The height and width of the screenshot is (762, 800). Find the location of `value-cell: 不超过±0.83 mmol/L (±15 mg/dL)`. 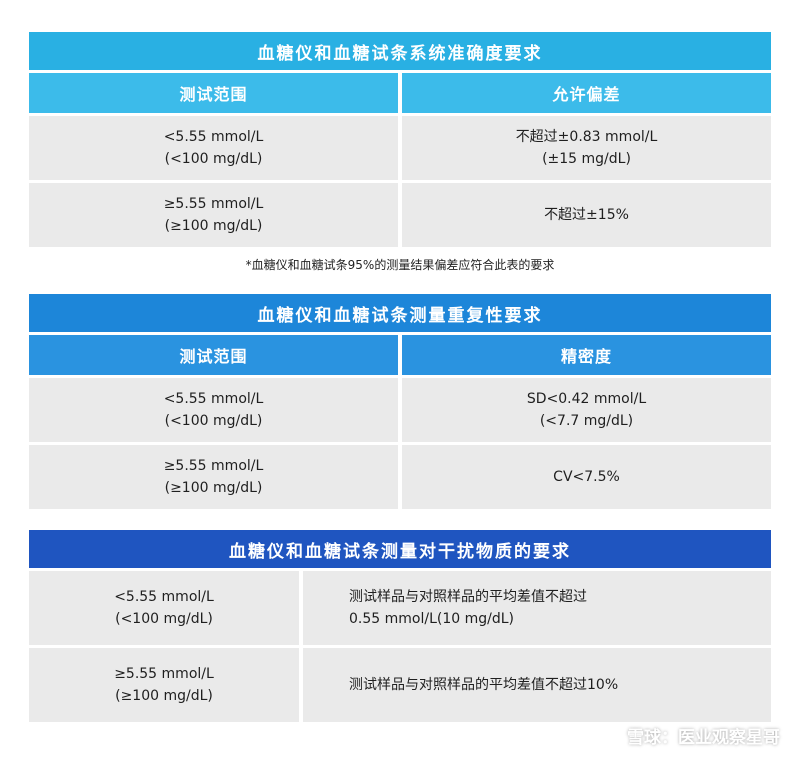

value-cell: 不超过±0.83 mmol/L (±15 mg/dL) is located at coordinates (586, 148).